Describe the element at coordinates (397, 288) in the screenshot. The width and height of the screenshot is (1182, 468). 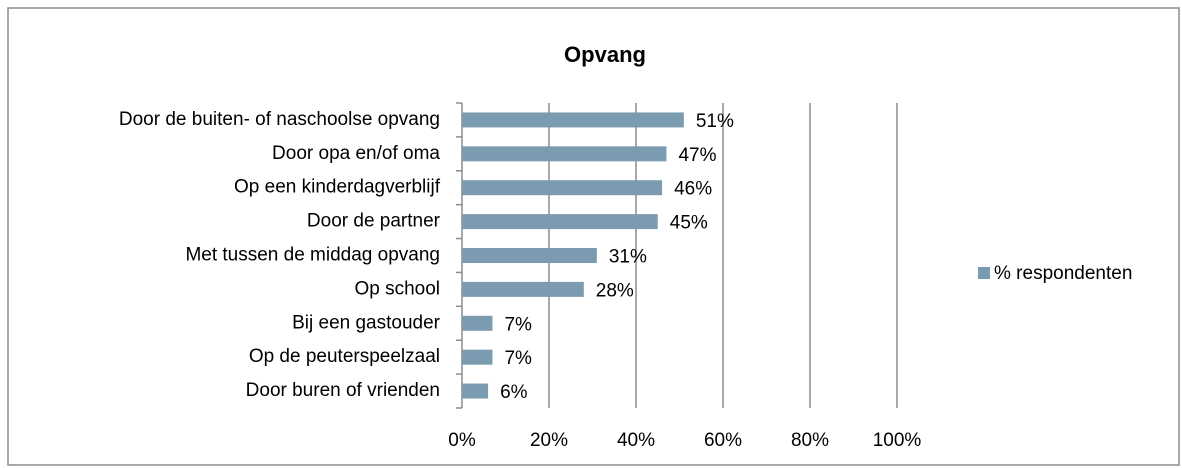
I see `y-tick-label: Op school` at that location.